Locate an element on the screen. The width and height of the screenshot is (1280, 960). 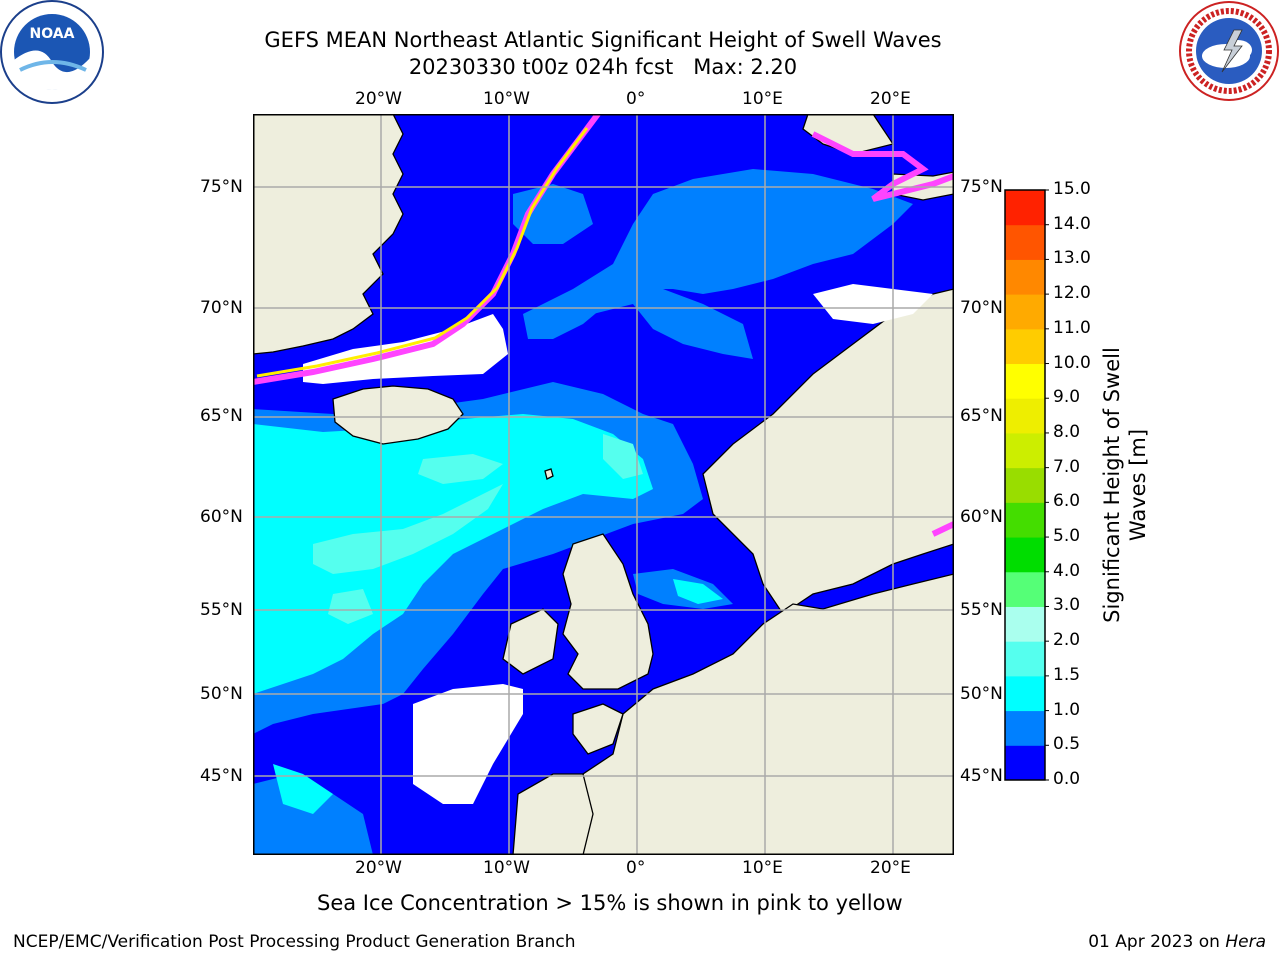
colorbar-tick-label: 9.0 is located at coordinates (1067, 397).